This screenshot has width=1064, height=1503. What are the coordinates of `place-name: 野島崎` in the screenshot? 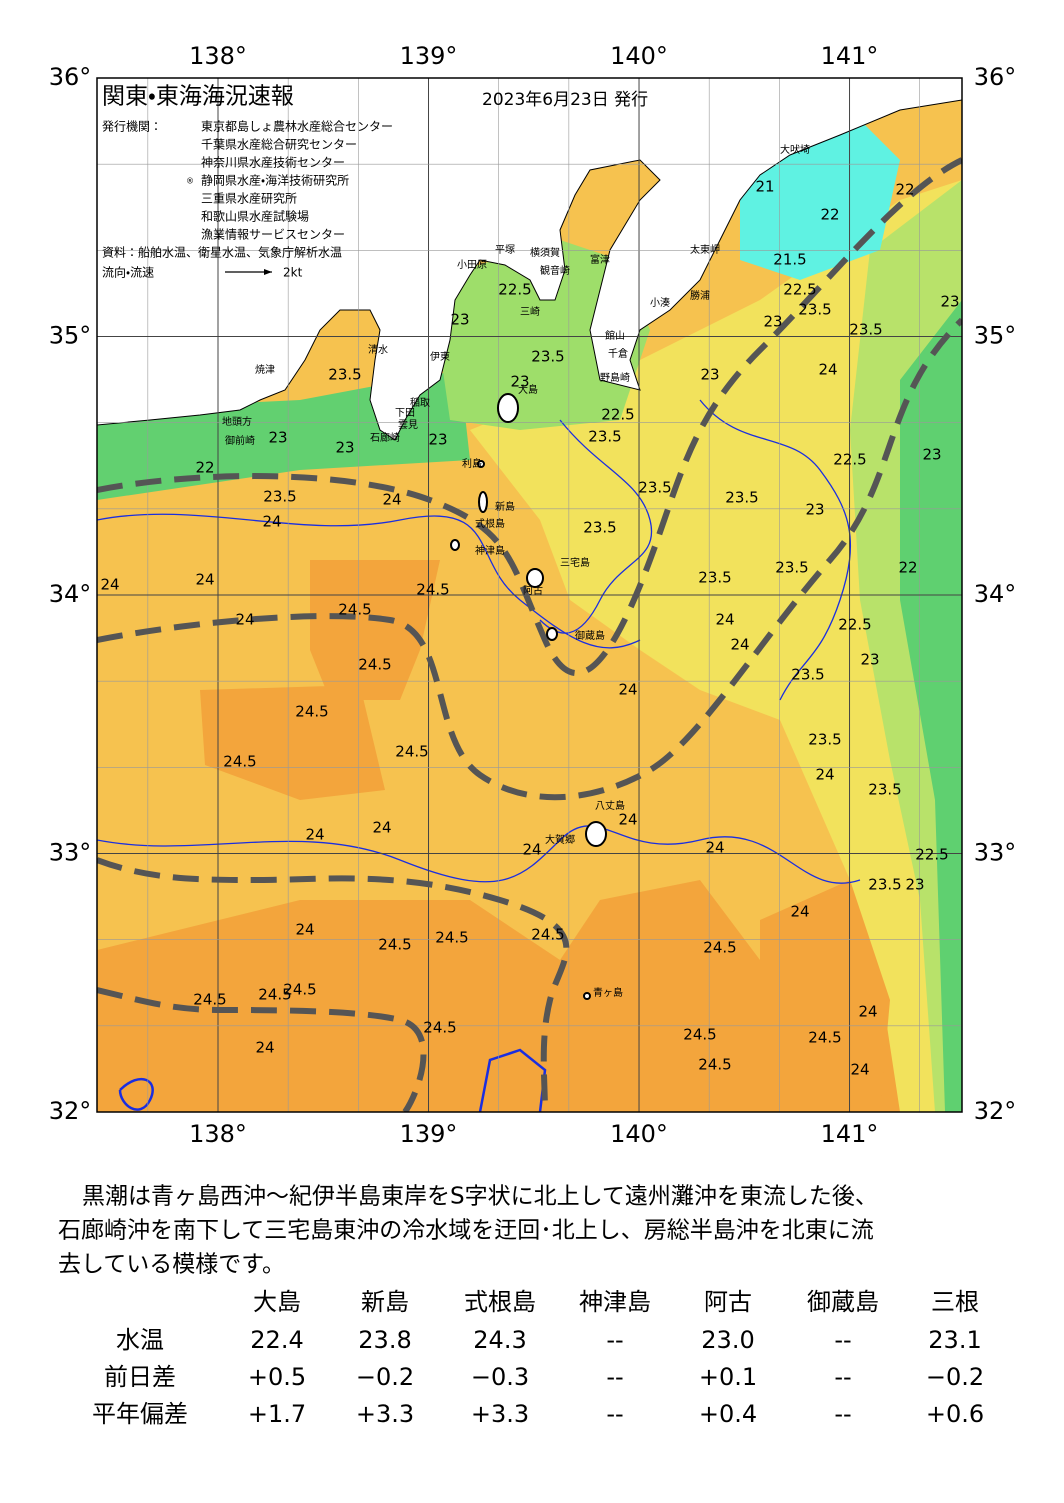 It's located at (615, 377).